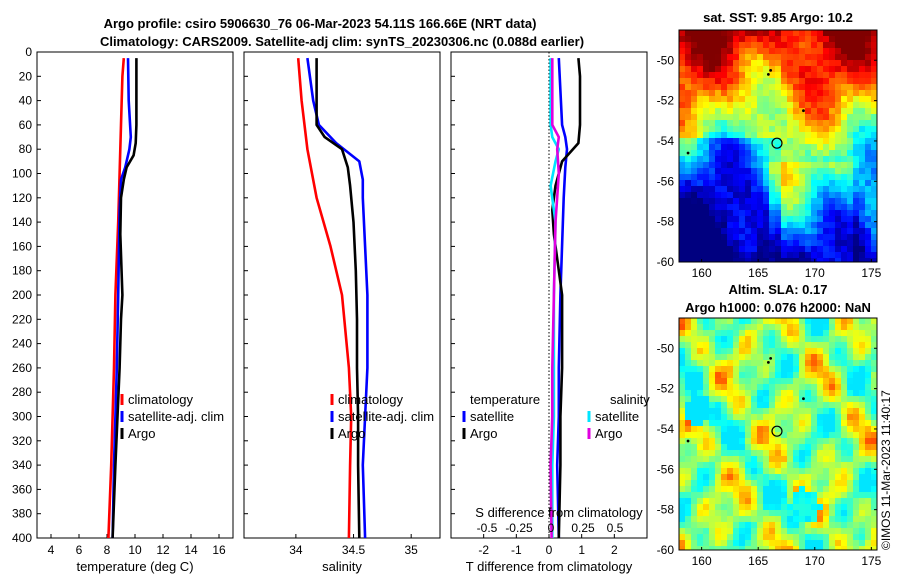 The width and height of the screenshot is (900, 580). I want to click on x-top-tick-label: 0.25, so click(583, 528).